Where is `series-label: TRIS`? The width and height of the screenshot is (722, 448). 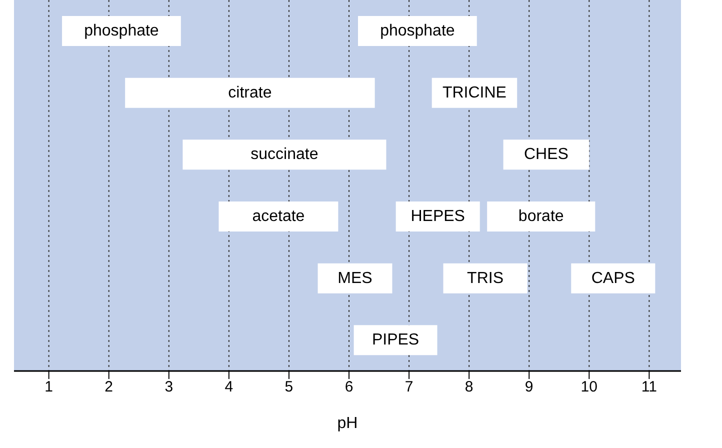 series-label: TRIS is located at coordinates (485, 278).